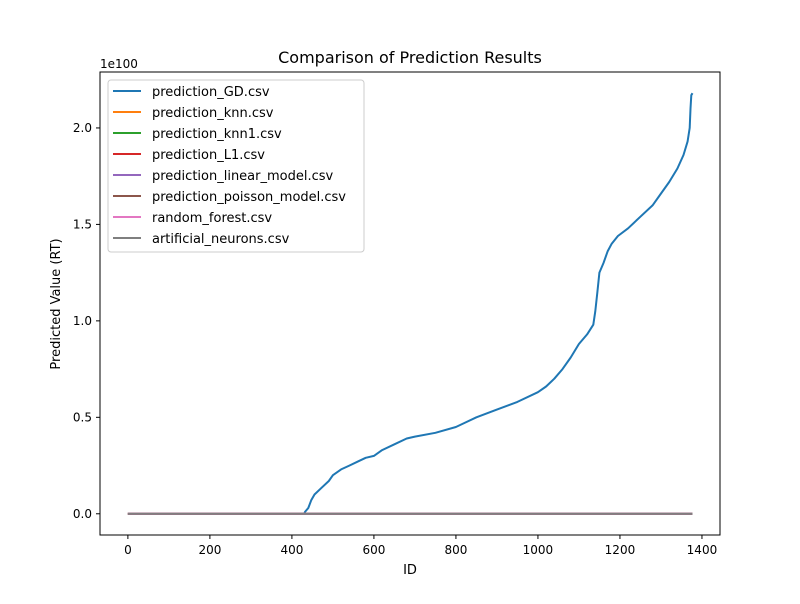  Describe the element at coordinates (82, 321) in the screenshot. I see `y-tick-label: 1.0` at that location.